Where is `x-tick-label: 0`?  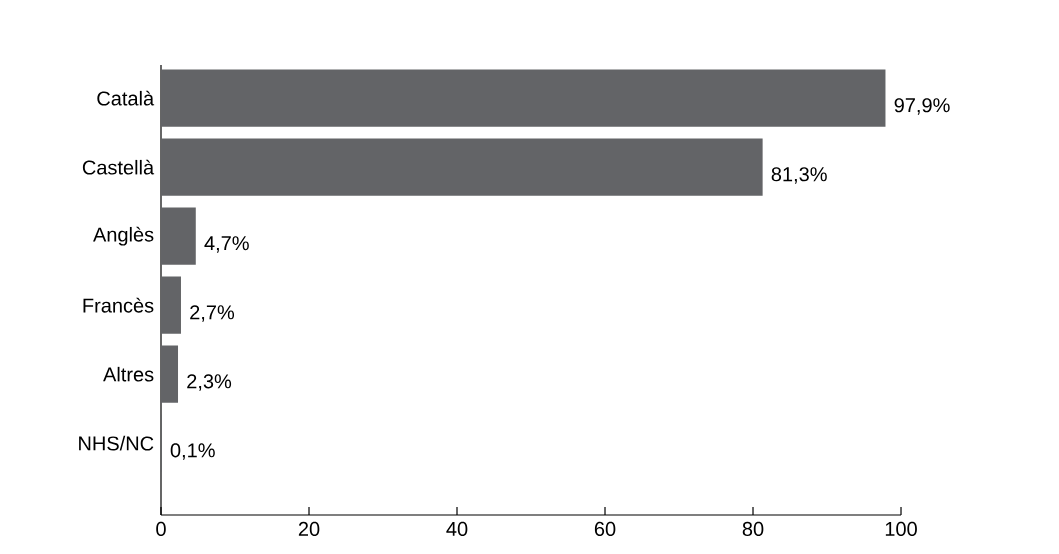
x-tick-label: 0 is located at coordinates (161, 529).